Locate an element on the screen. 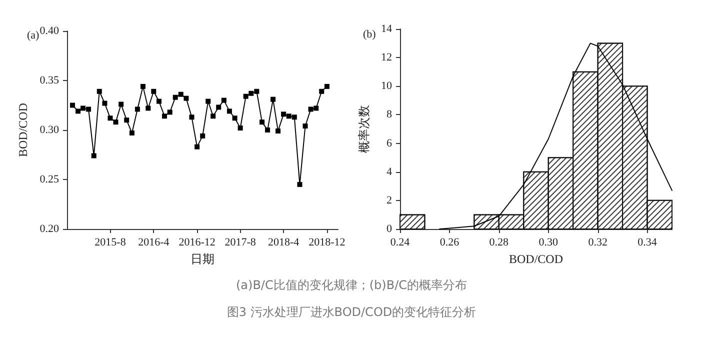  y-tick-label: 8 is located at coordinates (389, 114).